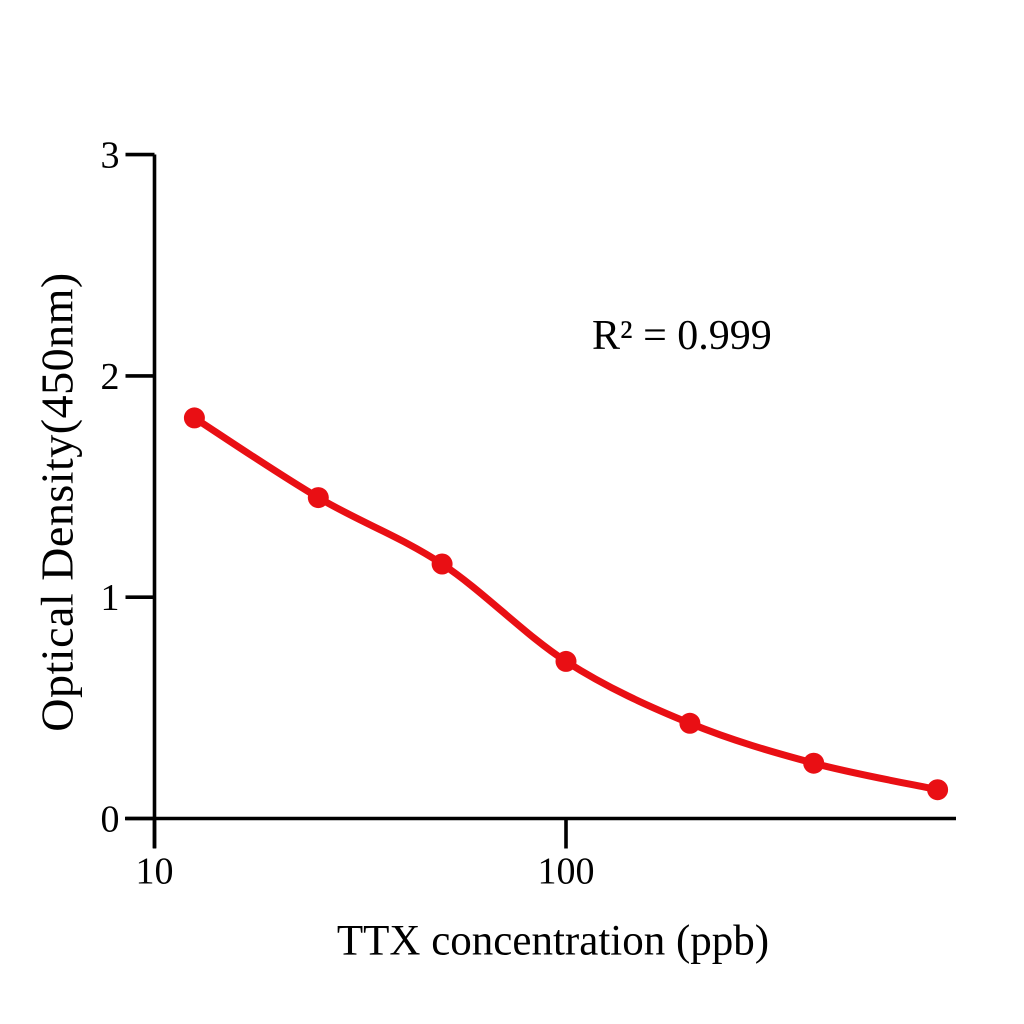 This screenshot has width=1024, height=1024. What do you see at coordinates (553, 941) in the screenshot?
I see `x-axis-label: TTX concentration (ppb)` at bounding box center [553, 941].